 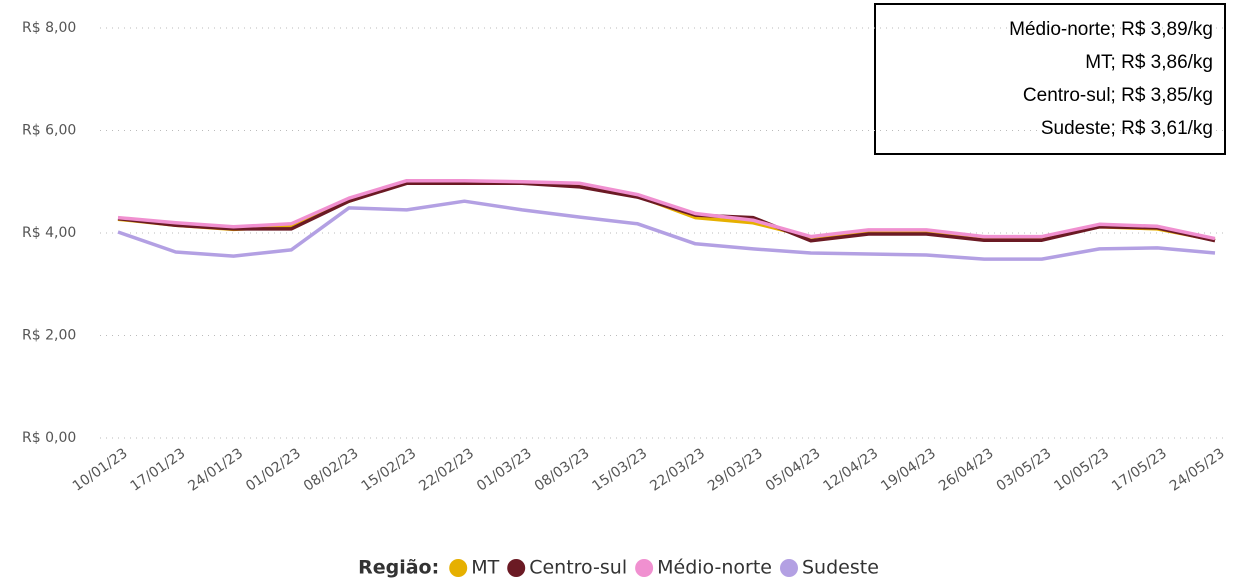 What do you see at coordinates (735, 469) in the screenshot?
I see `x-tick-label: 29/03/23` at bounding box center [735, 469].